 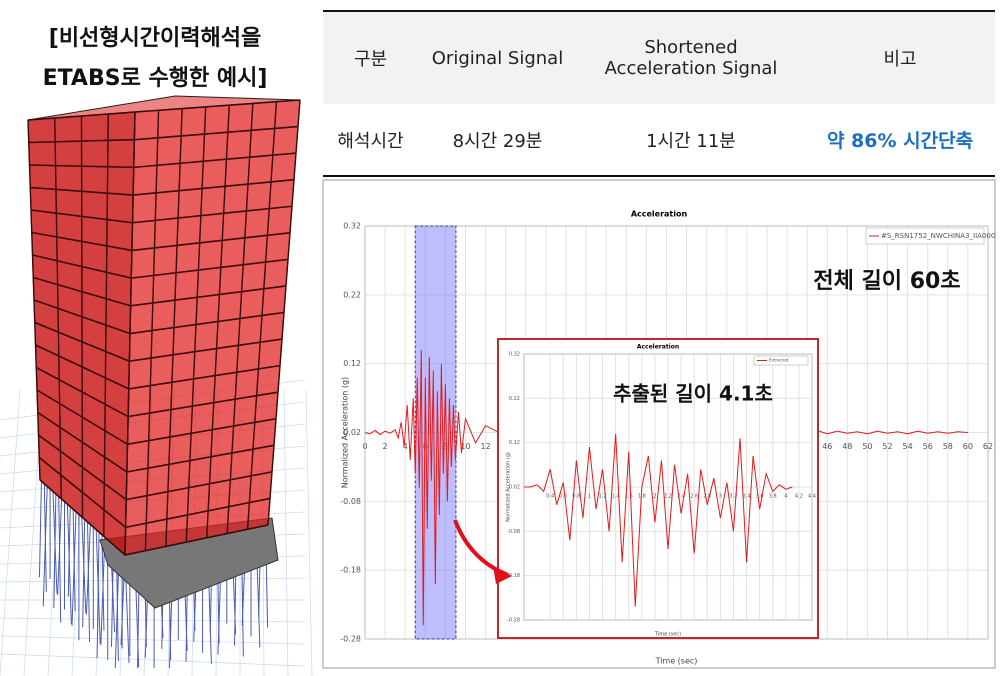 I want to click on x-tick-label: 26, so click(x=626, y=446).